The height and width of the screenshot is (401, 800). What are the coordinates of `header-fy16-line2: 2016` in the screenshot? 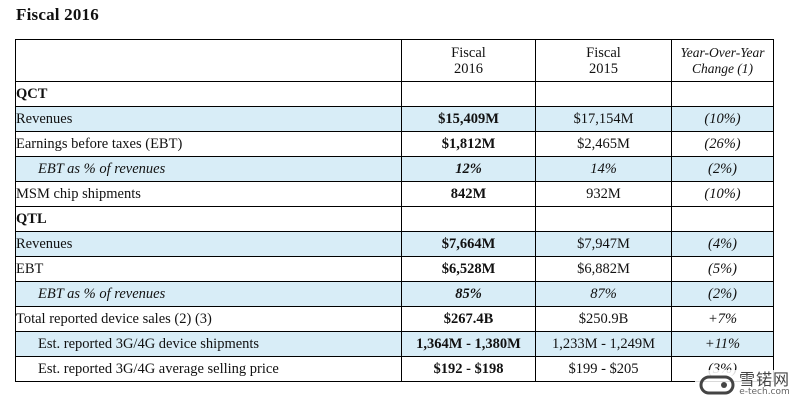 It's located at (468, 68).